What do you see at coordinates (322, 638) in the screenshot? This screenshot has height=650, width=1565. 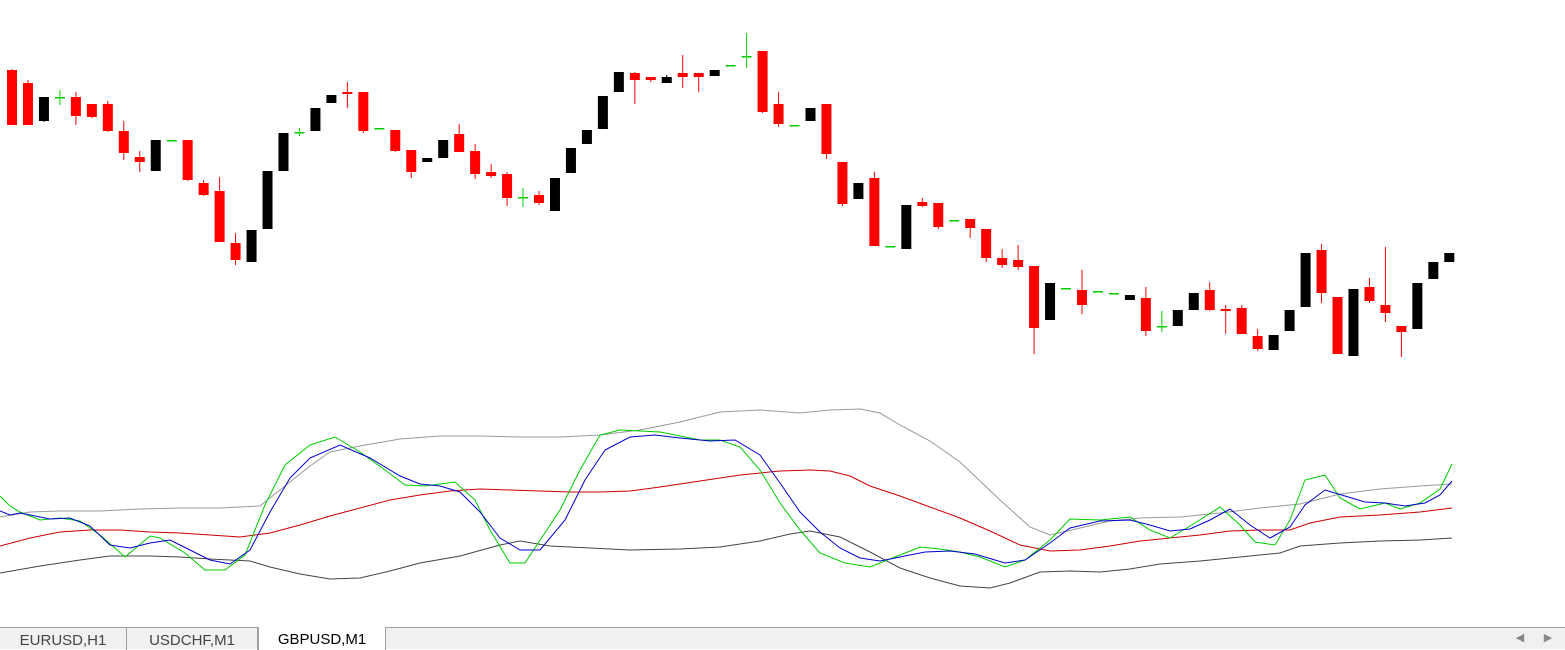 I see `tab-gbpusd-m1: GBPUSD,M1` at bounding box center [322, 638].